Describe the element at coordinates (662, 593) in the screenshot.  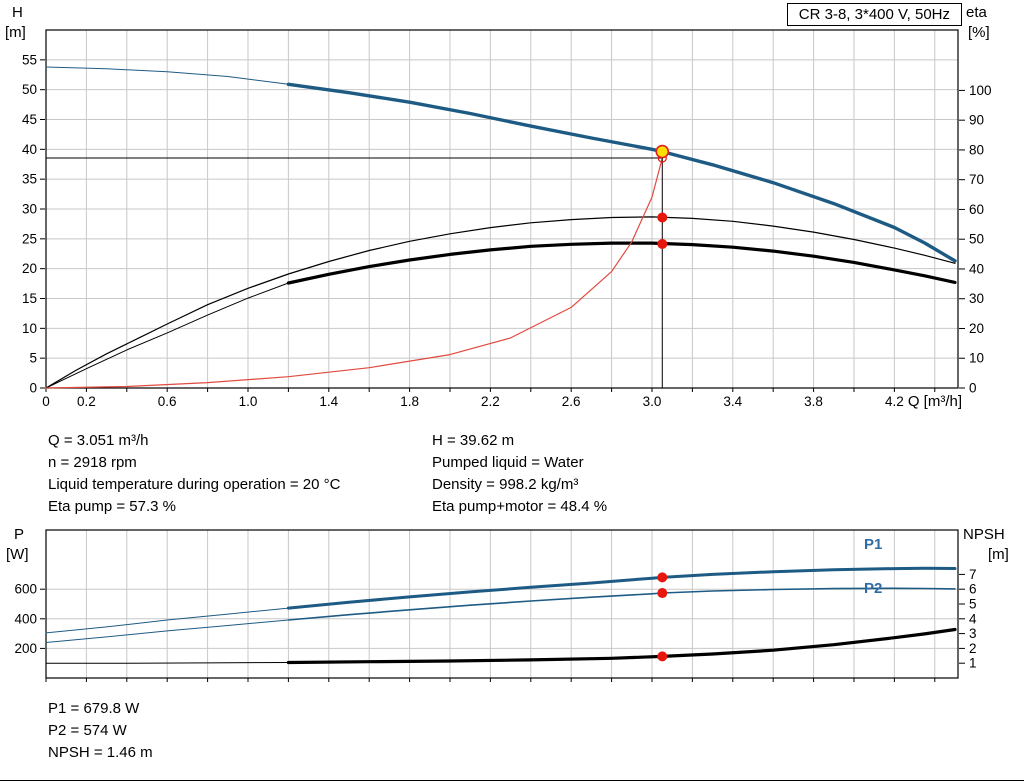
I see `p2-point` at that location.